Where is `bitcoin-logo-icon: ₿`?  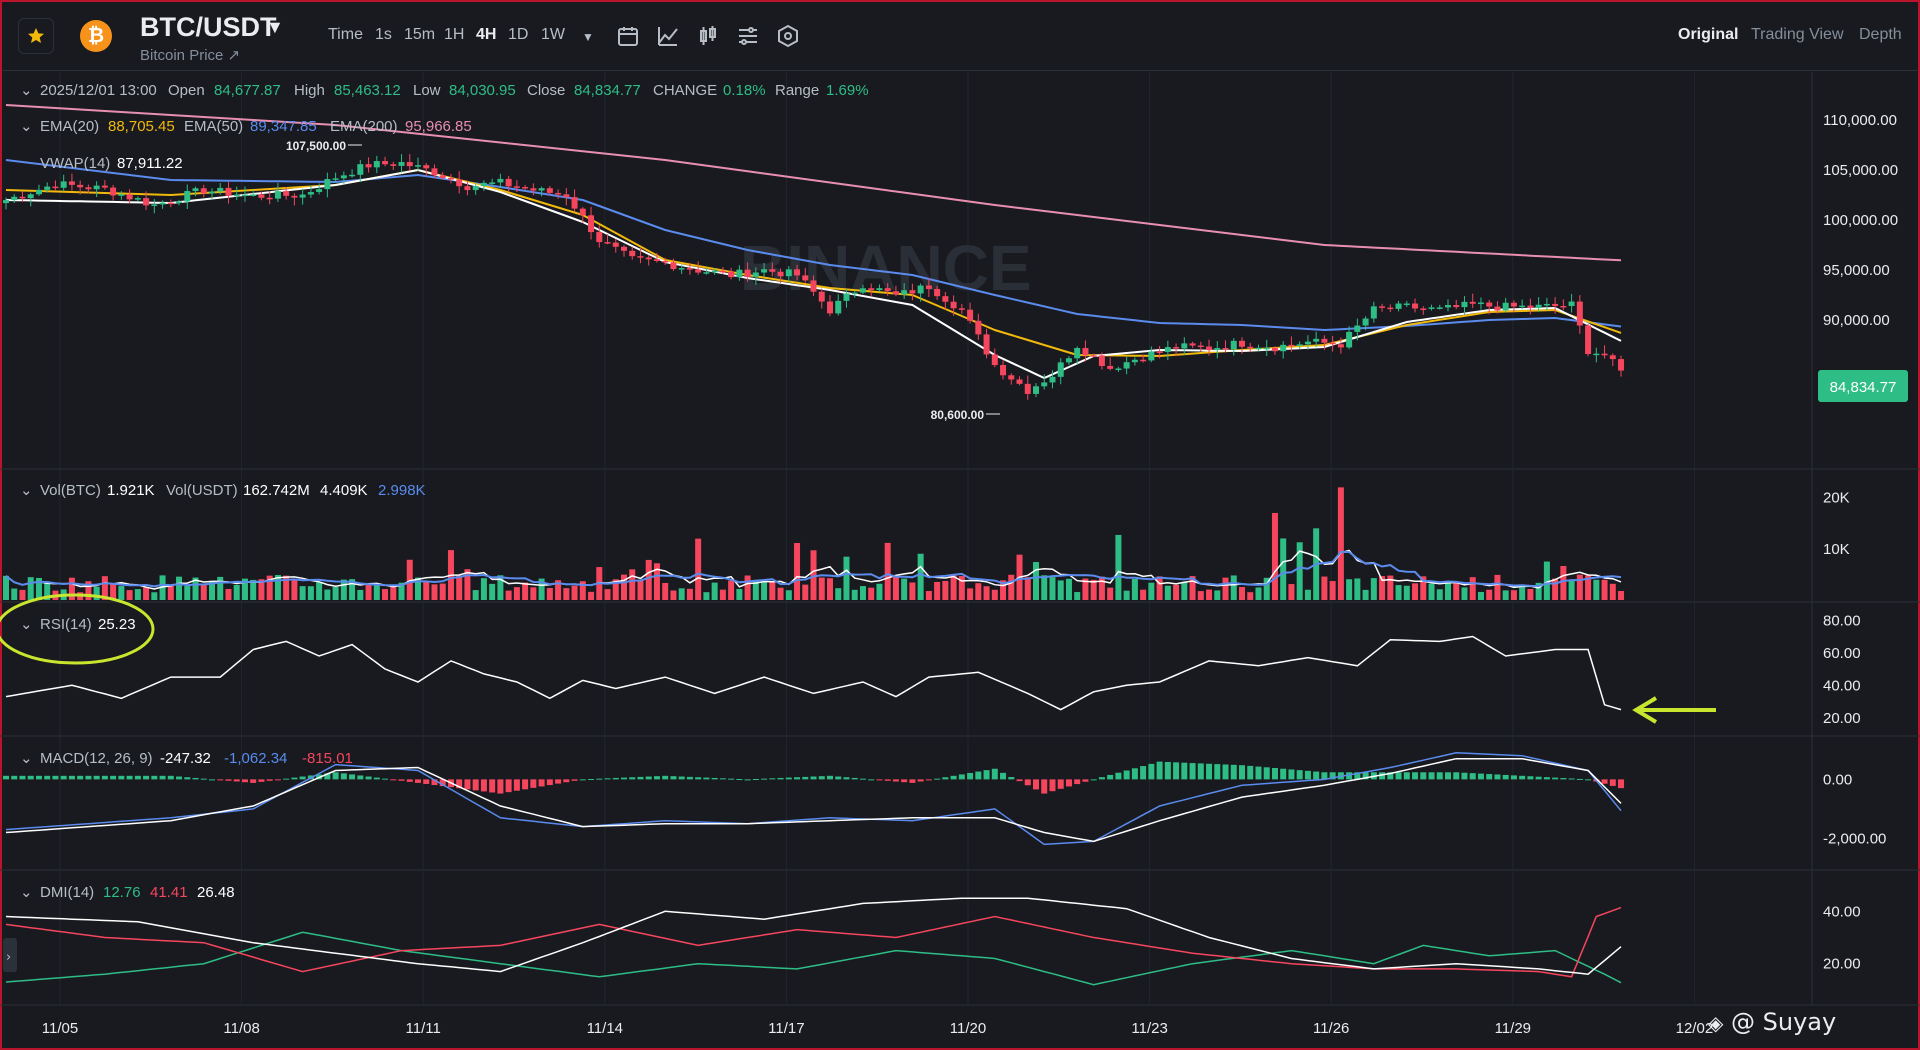 bitcoin-logo-icon: ₿ is located at coordinates (96, 36).